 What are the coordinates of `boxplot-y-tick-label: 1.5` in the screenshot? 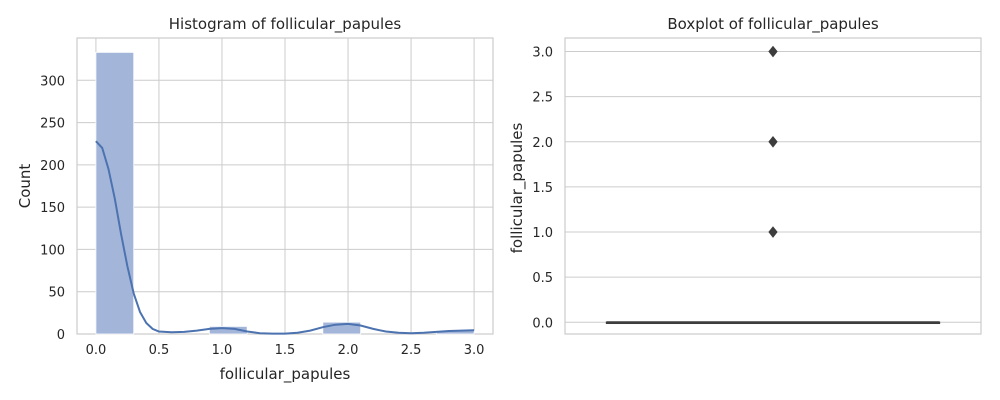 It's located at (542, 188).